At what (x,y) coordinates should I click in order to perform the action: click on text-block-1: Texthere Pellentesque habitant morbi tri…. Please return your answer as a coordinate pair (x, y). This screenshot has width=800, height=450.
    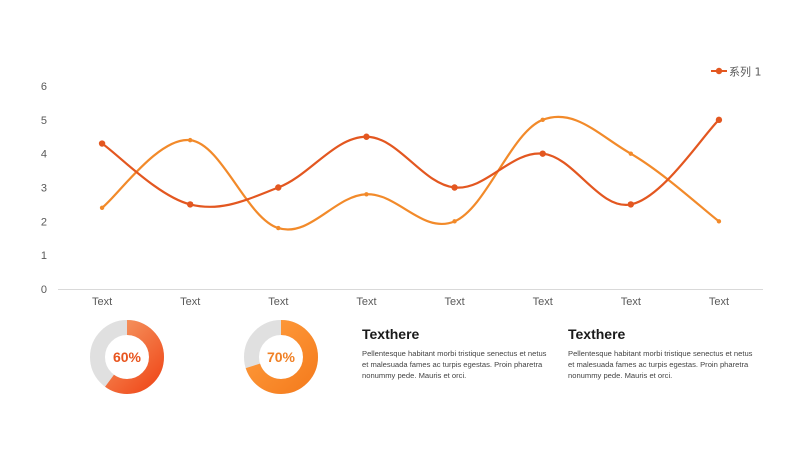
    Looking at the image, I should click on (454, 353).